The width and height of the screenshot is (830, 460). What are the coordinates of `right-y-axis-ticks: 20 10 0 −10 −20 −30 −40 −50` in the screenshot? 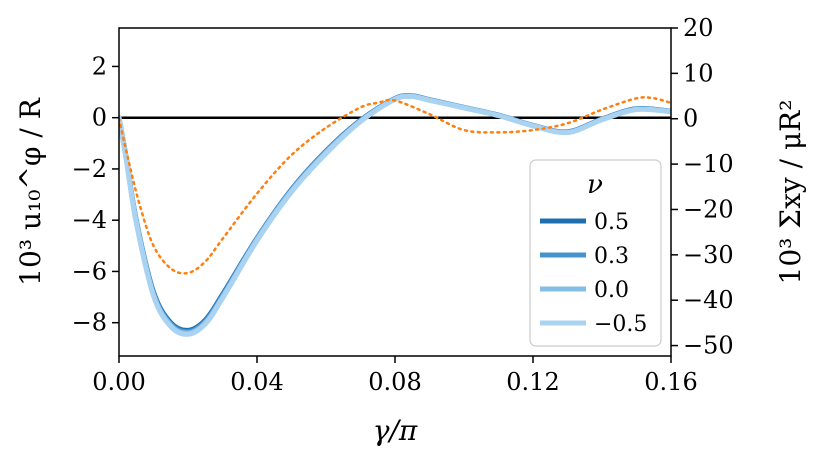 It's located at (702, 187).